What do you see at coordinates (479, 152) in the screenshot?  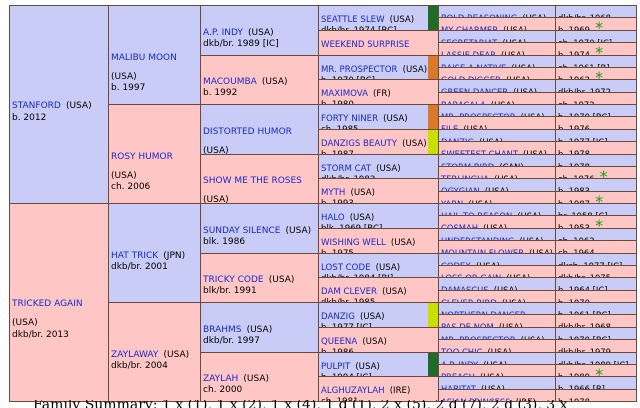 I see `horse-name: SWEETEST CHANT` at bounding box center [479, 152].